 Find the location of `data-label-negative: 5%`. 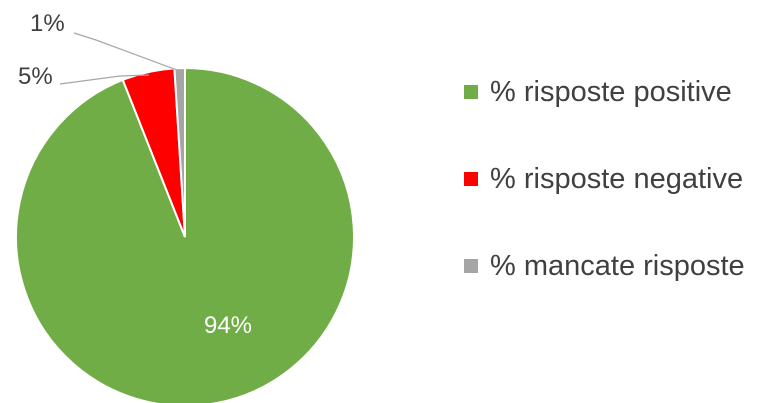

data-label-negative: 5% is located at coordinates (35, 76).